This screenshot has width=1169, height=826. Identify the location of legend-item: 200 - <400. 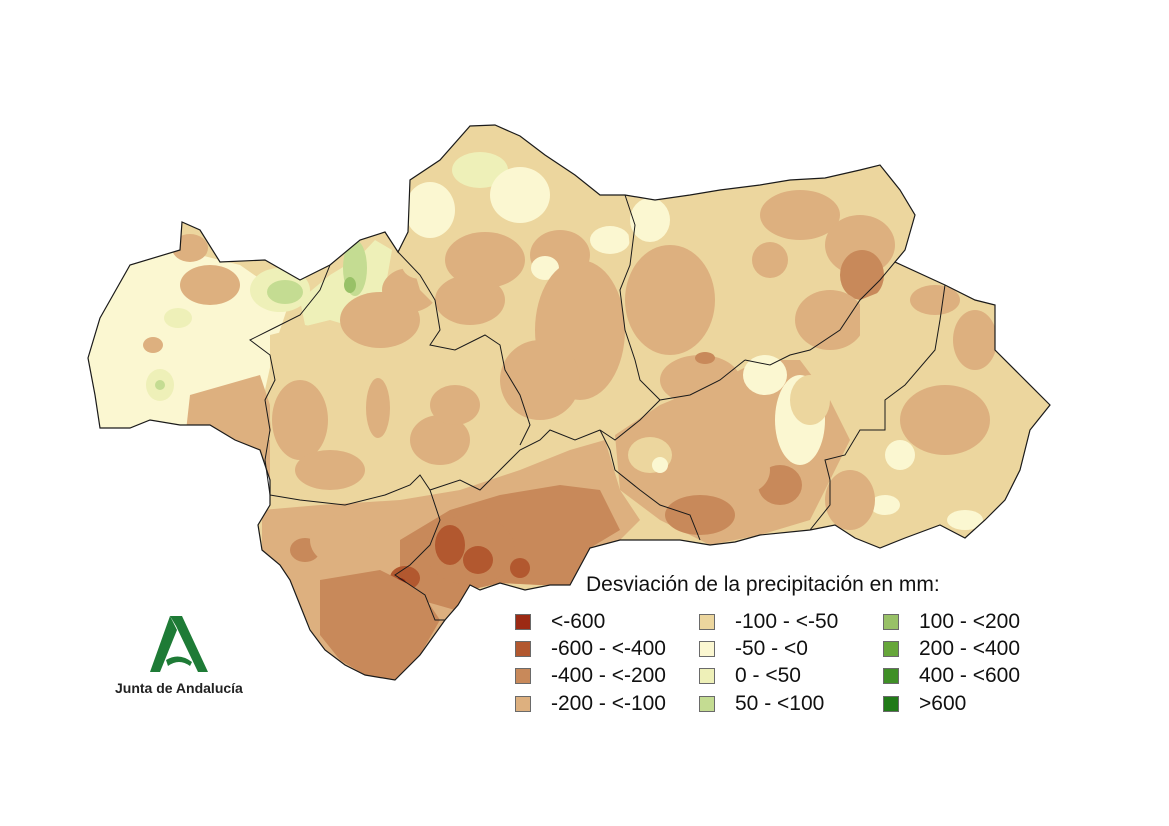
(975, 648).